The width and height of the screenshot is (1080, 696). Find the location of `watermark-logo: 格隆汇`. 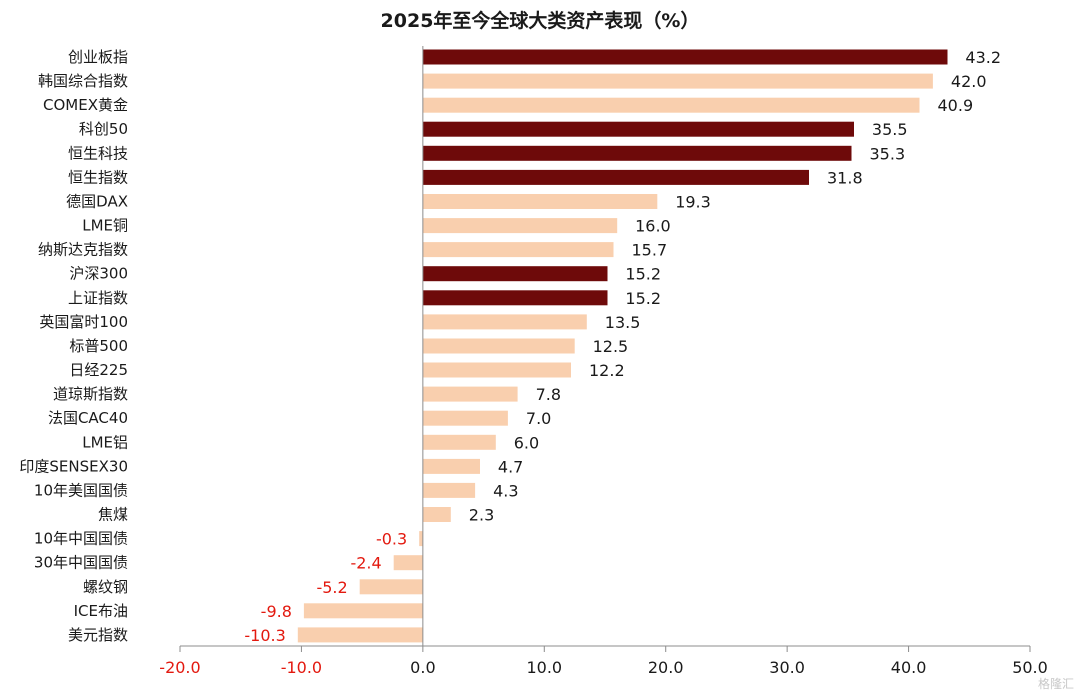

watermark-logo: 格隆汇 is located at coordinates (1055, 684).